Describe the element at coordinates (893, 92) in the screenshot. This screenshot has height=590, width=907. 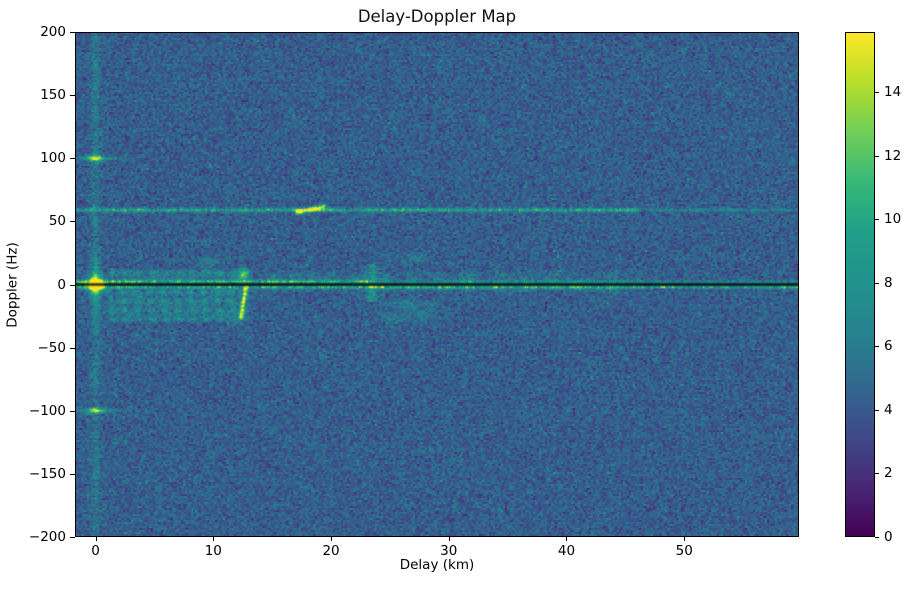
I see `colorbar-tick-label: 14` at that location.